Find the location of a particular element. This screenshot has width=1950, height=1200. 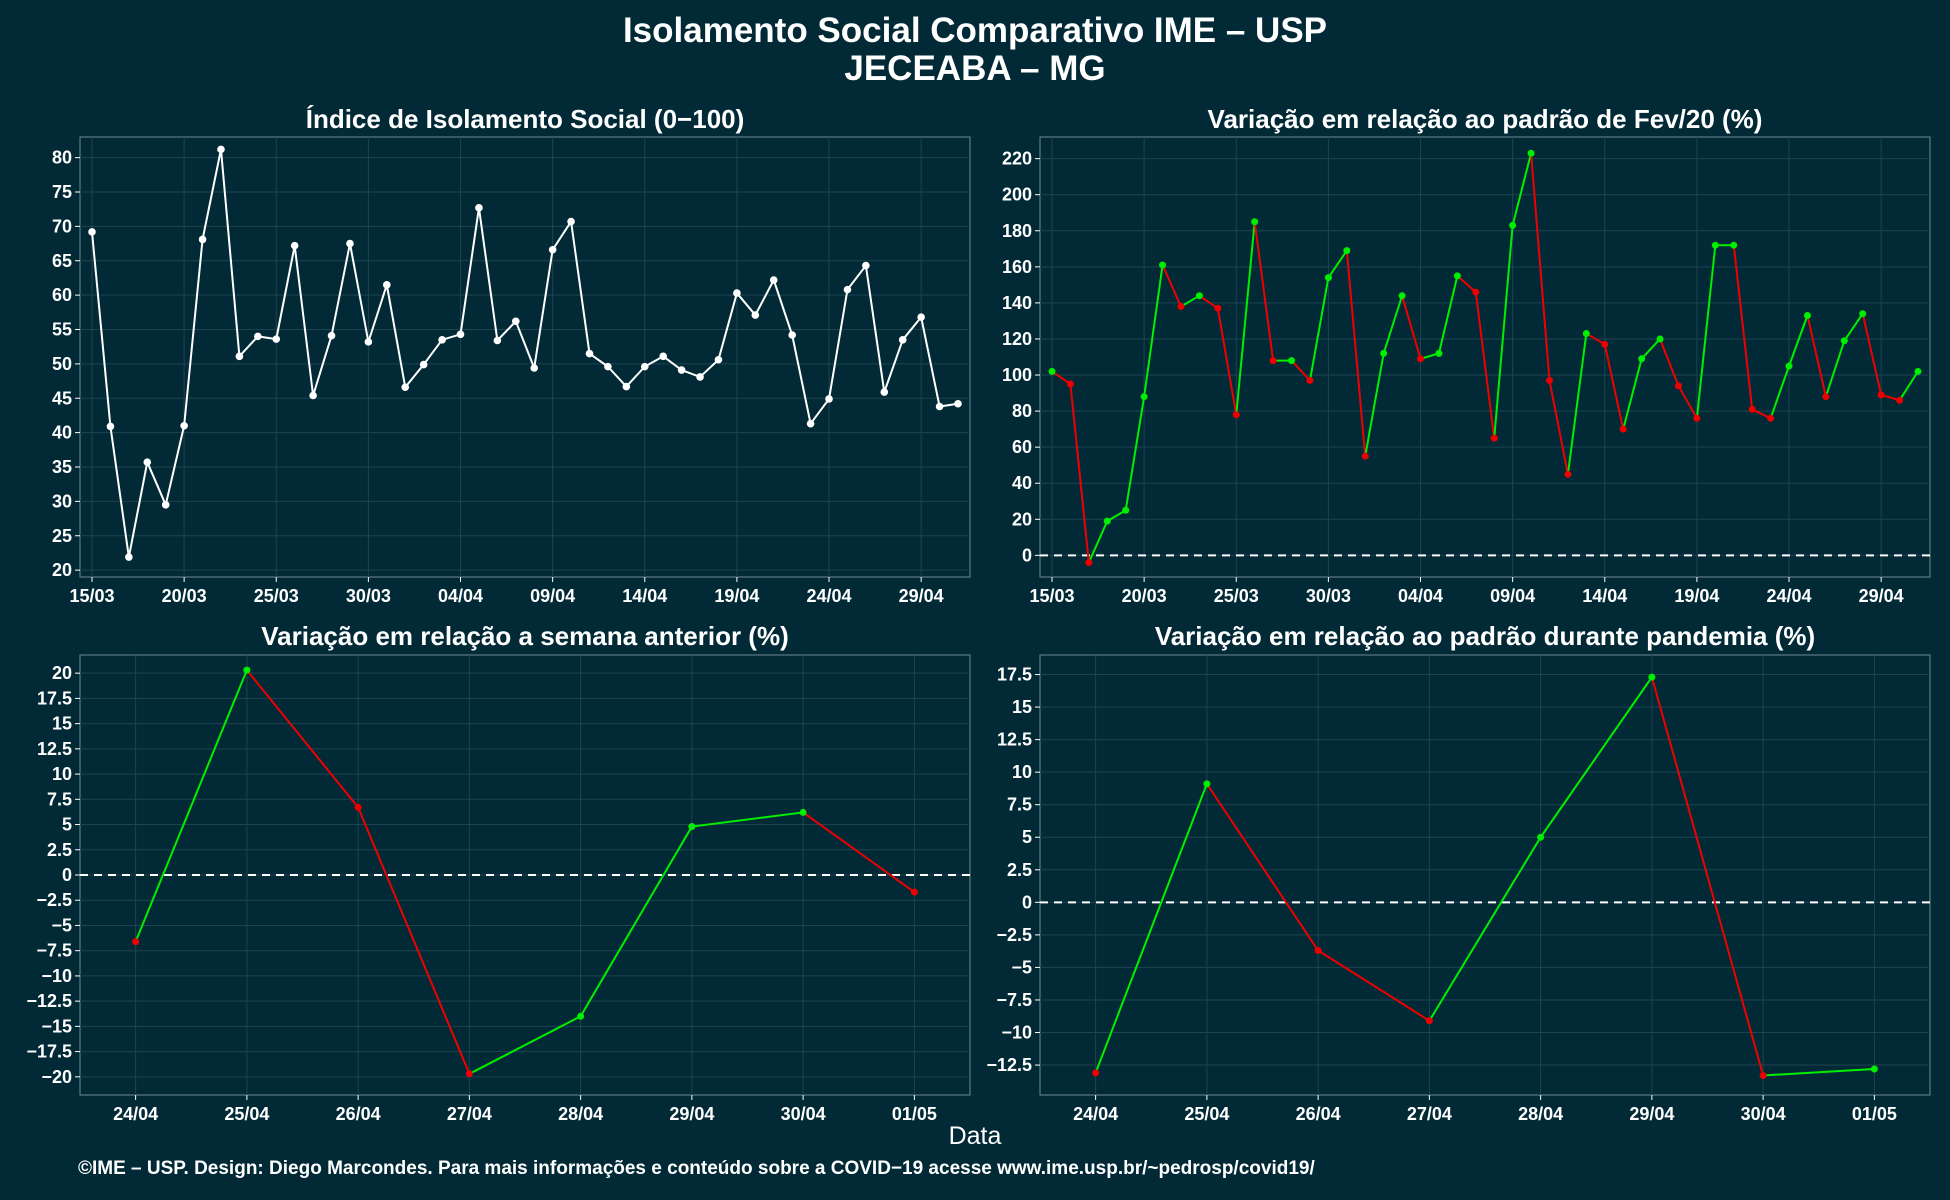

y-tick-label: 20 is located at coordinates (62, 570).